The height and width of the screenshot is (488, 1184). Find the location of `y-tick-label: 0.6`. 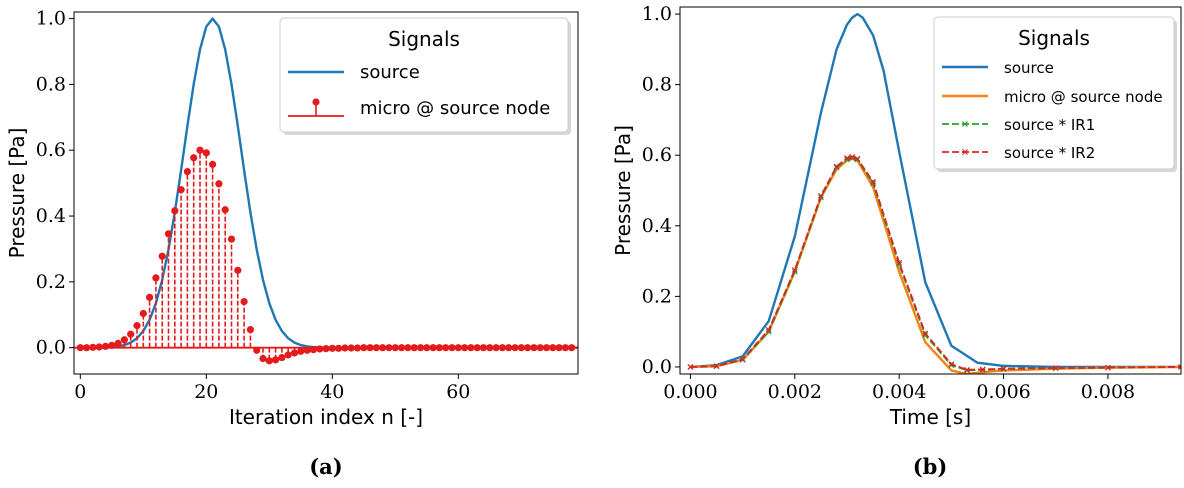

y-tick-label: 0.6 is located at coordinates (657, 155).